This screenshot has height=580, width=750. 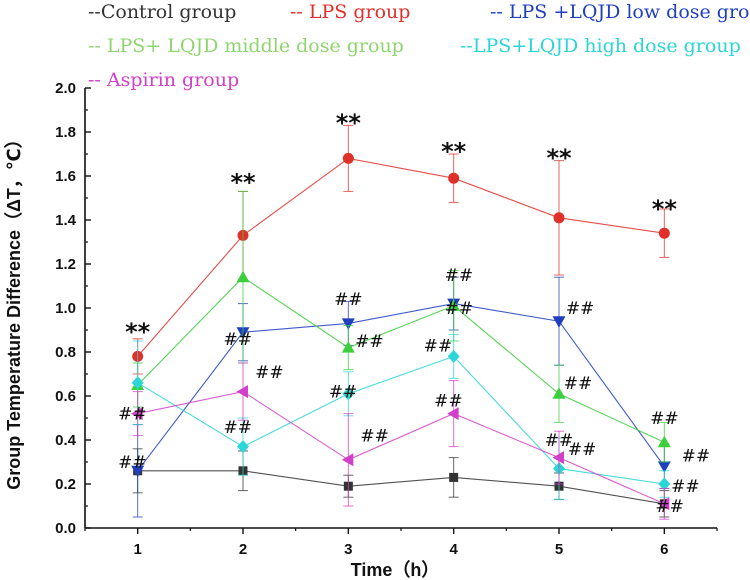 I want to click on legend-entry-control: --Control group, so click(x=162, y=12).